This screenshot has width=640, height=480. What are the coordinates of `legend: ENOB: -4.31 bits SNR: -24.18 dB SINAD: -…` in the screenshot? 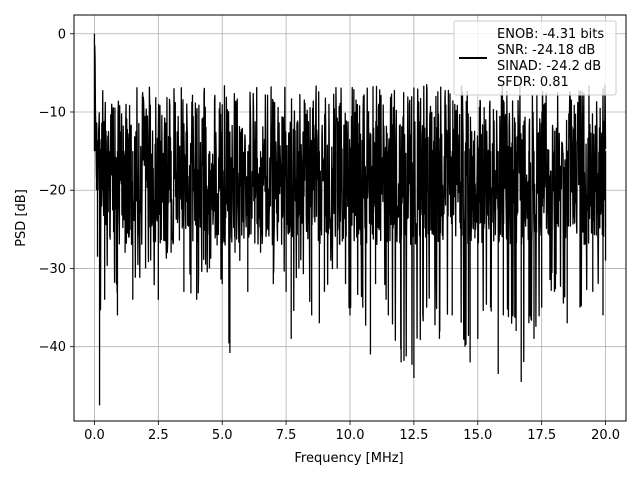 It's located at (535, 58).